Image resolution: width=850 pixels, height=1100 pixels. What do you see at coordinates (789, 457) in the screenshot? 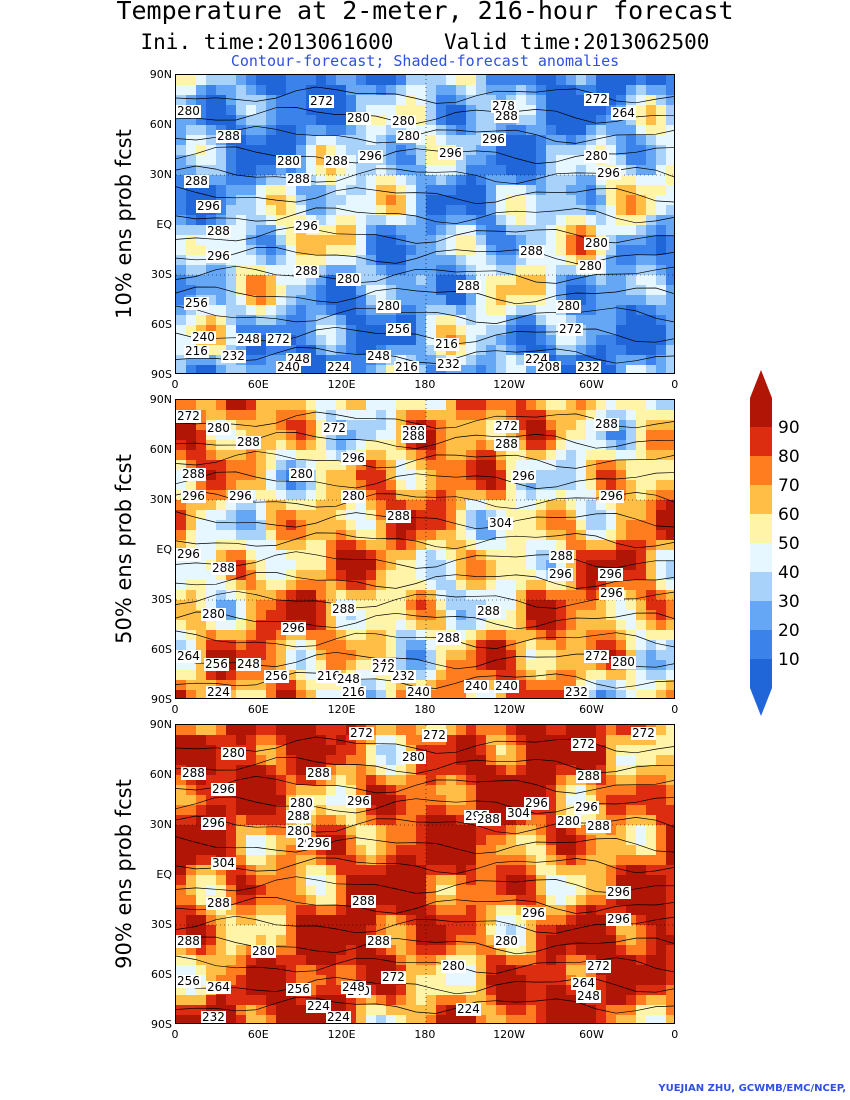
I see `legend-level-label: 80` at bounding box center [789, 457].